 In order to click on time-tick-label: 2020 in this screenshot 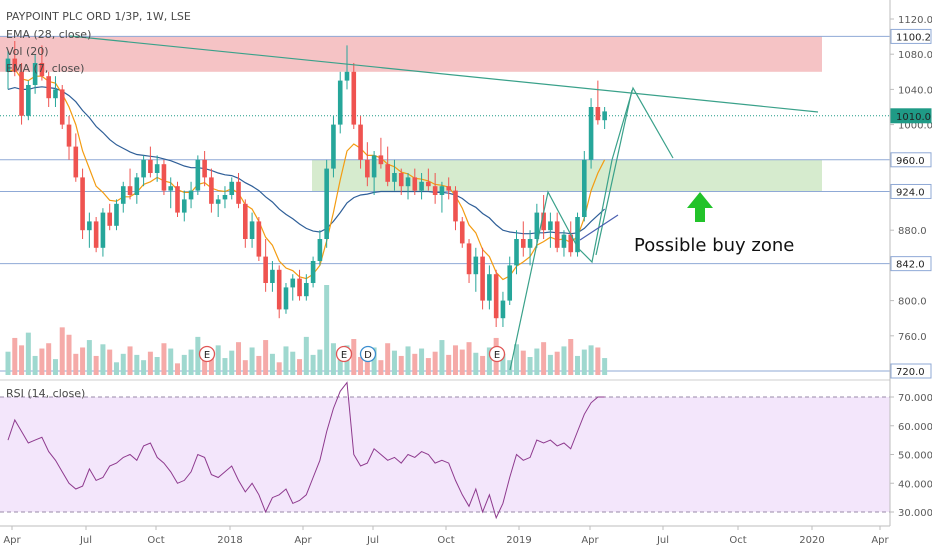, I will do `click(811, 540)`.